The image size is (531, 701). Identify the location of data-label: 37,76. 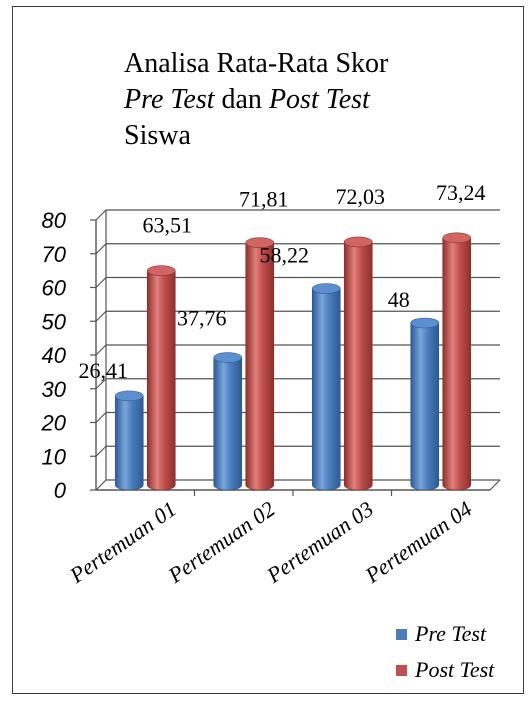
(202, 318).